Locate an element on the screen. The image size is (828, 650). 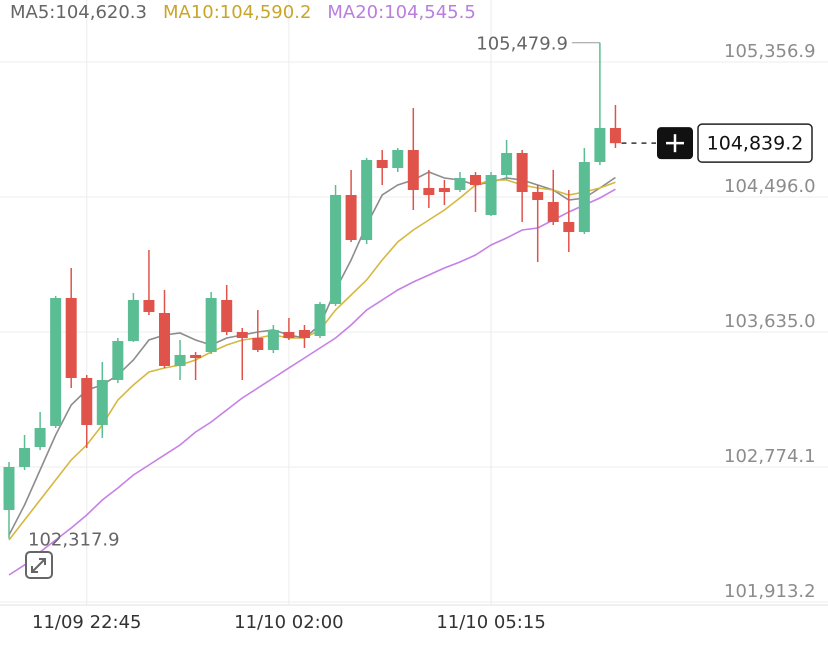
y-tick-label: 101,913.2 is located at coordinates (770, 591).